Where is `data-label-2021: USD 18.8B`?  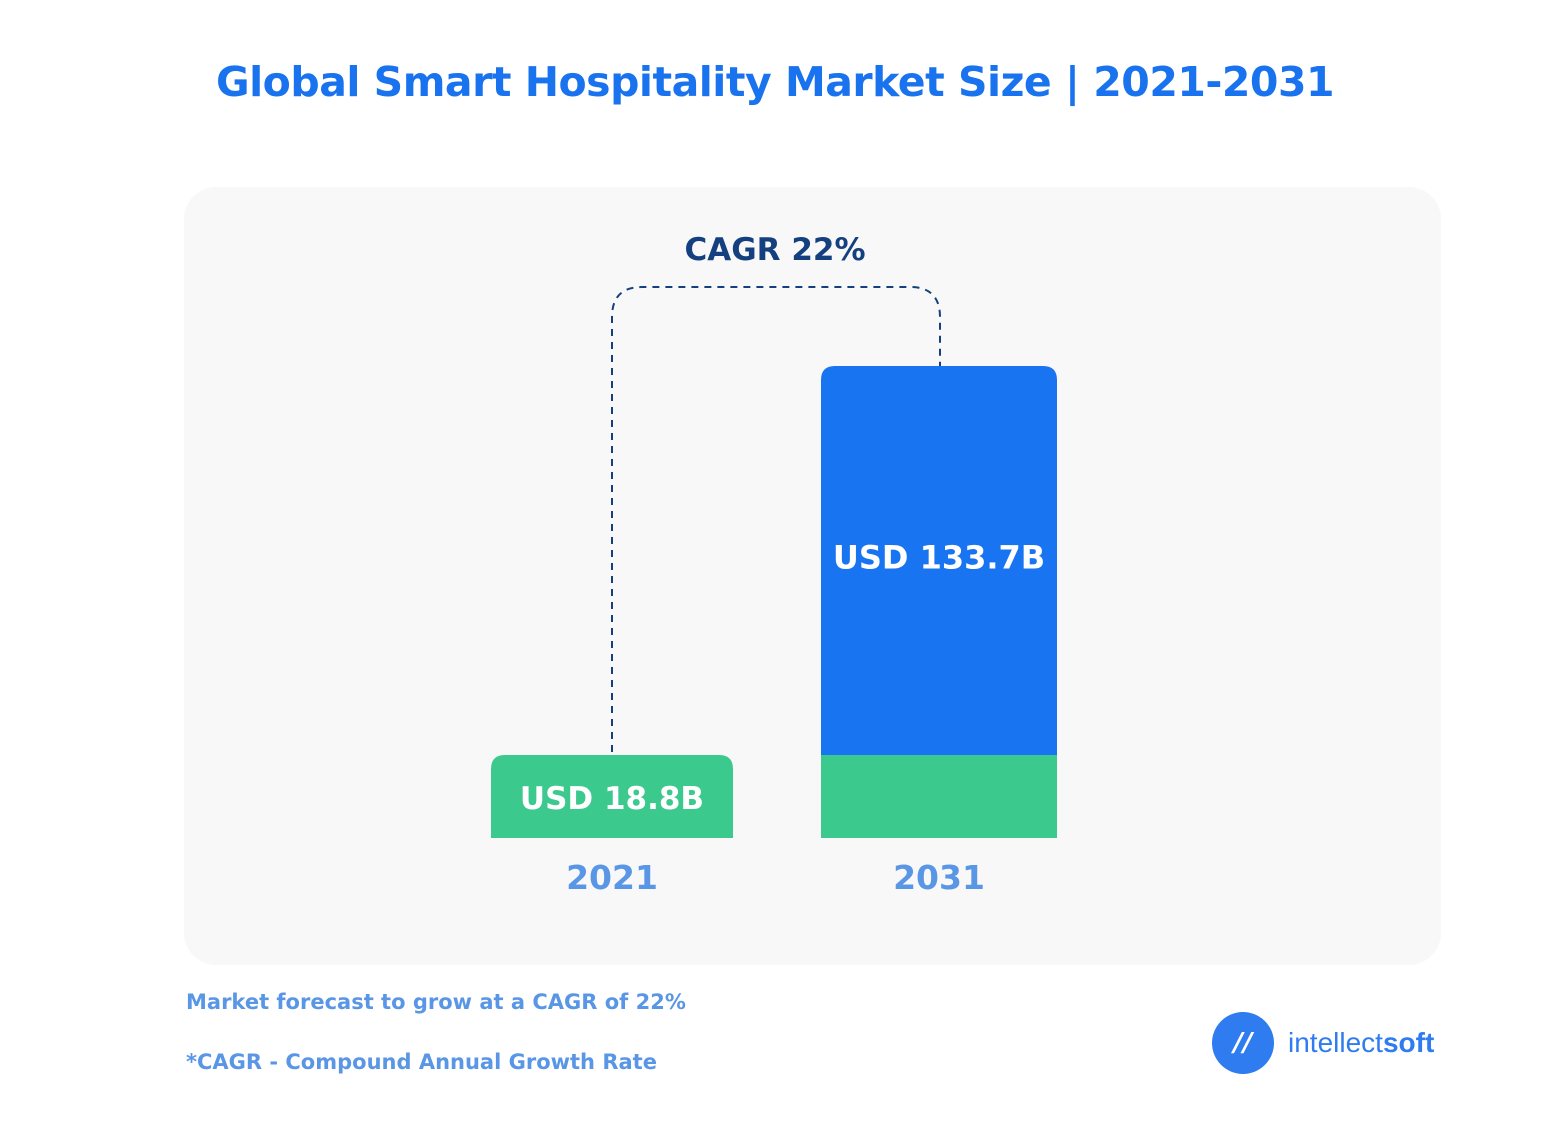 data-label-2021: USD 18.8B is located at coordinates (612, 799).